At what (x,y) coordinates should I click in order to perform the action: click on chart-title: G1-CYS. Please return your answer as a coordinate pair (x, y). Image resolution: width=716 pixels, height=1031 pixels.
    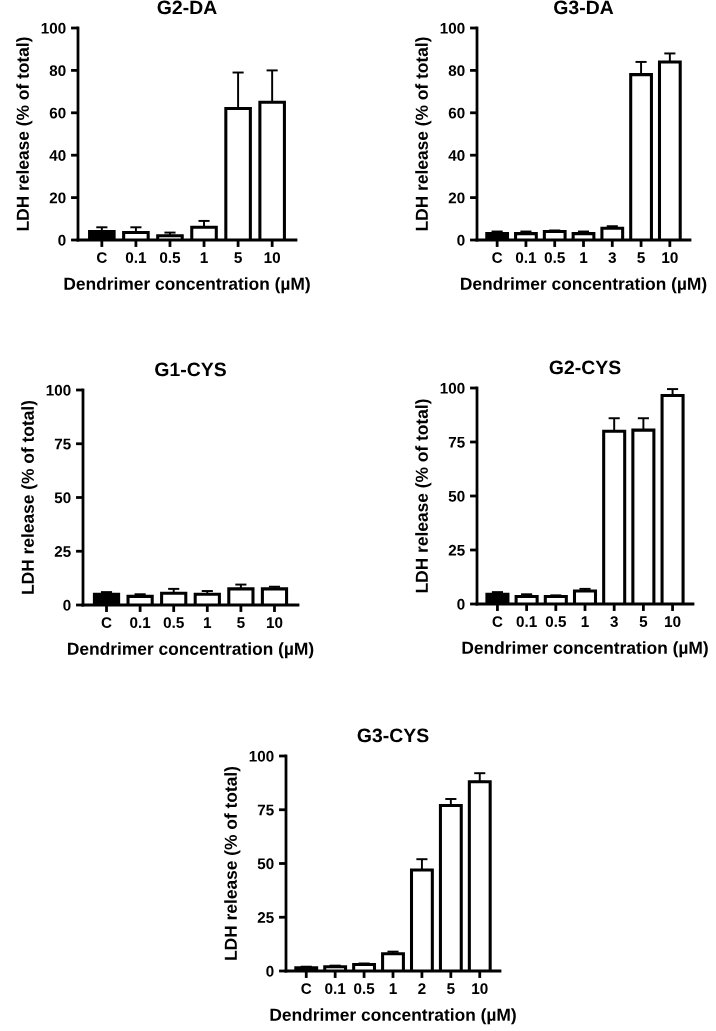
    Looking at the image, I should click on (190, 369).